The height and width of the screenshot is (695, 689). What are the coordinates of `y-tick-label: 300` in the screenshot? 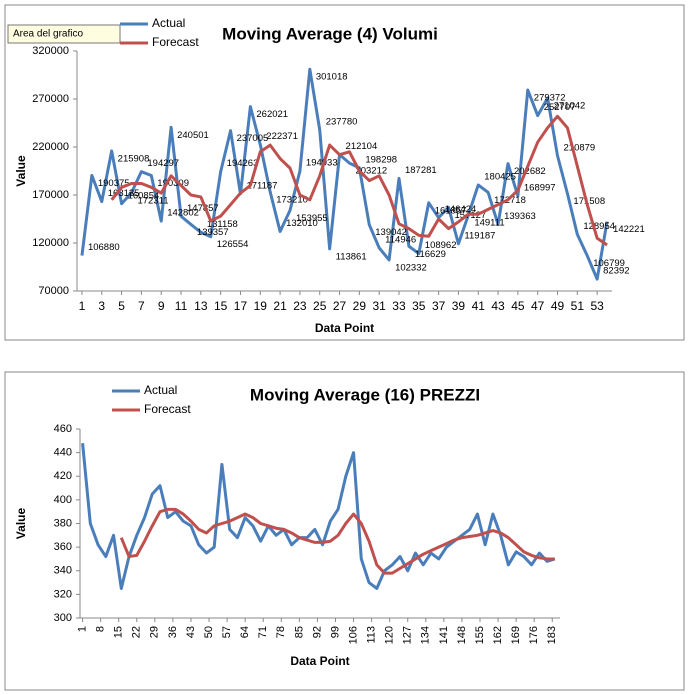 It's located at (63, 618).